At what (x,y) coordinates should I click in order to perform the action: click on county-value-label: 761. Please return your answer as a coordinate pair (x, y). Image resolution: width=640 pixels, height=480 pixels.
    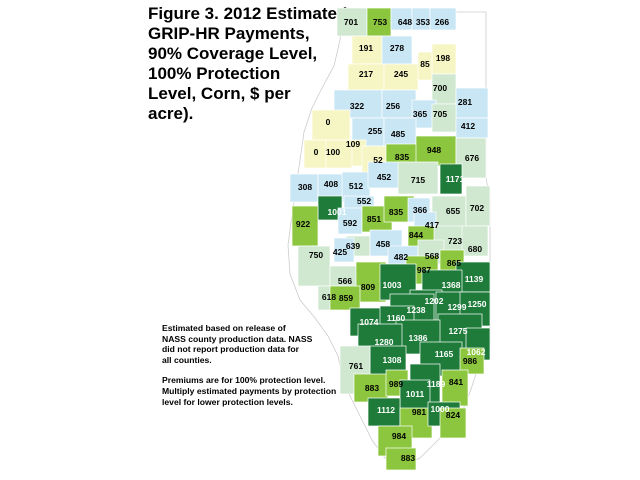
    Looking at the image, I should click on (356, 366).